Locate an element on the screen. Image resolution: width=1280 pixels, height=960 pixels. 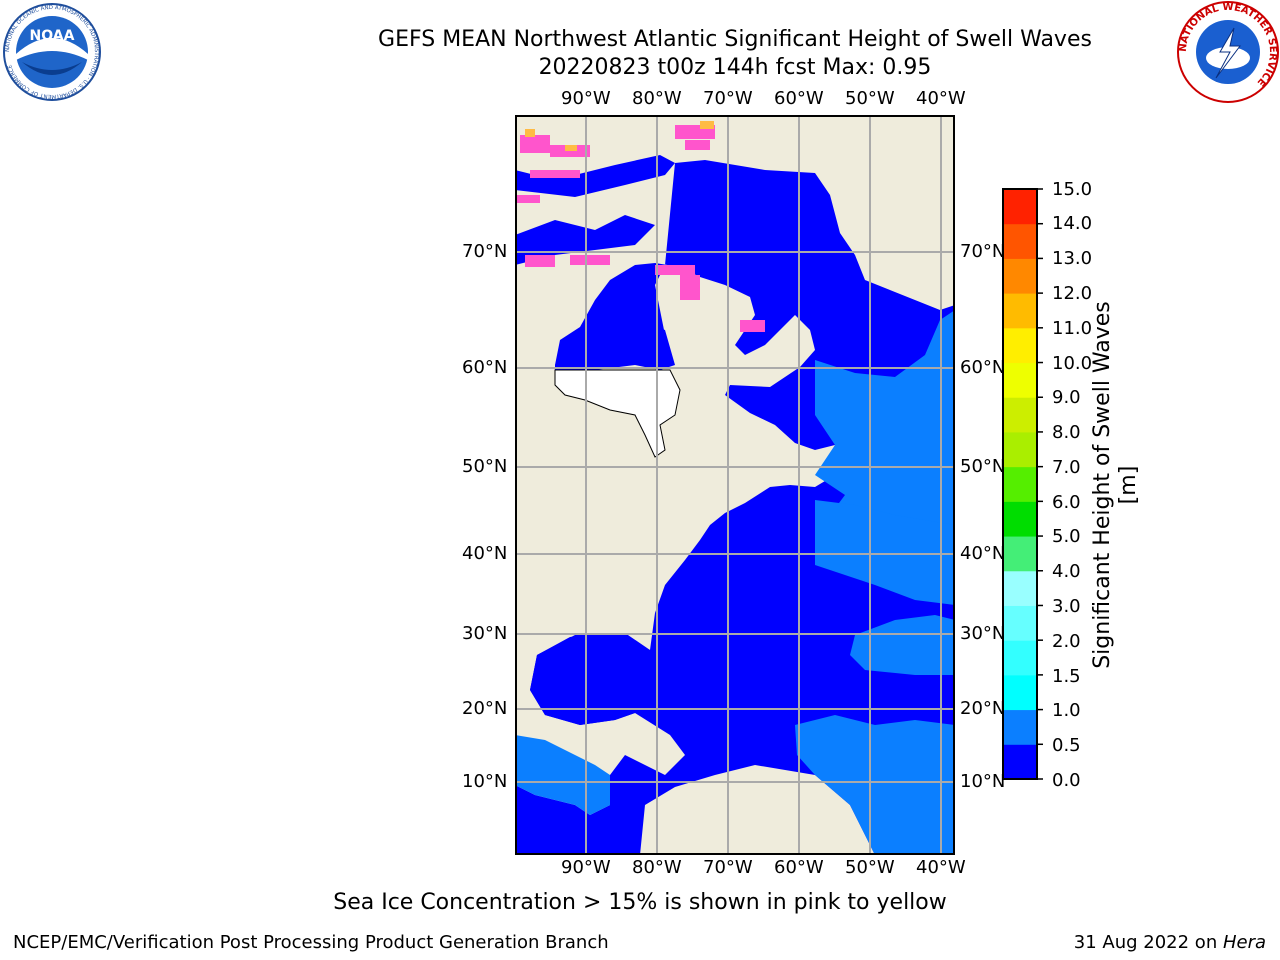
sea-ice-high is located at coordinates (619, 136).